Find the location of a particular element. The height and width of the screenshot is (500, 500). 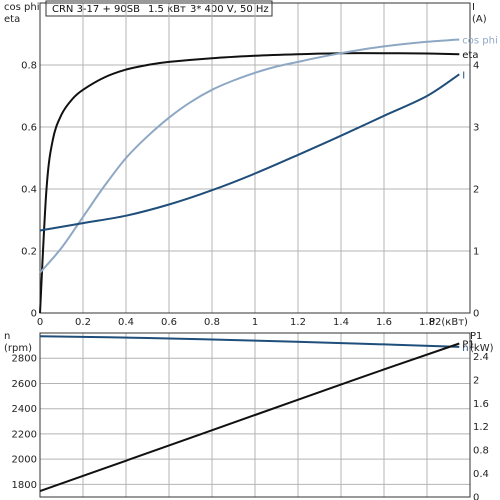

bottom-left-tick-label: 2200 is located at coordinates (24, 434).